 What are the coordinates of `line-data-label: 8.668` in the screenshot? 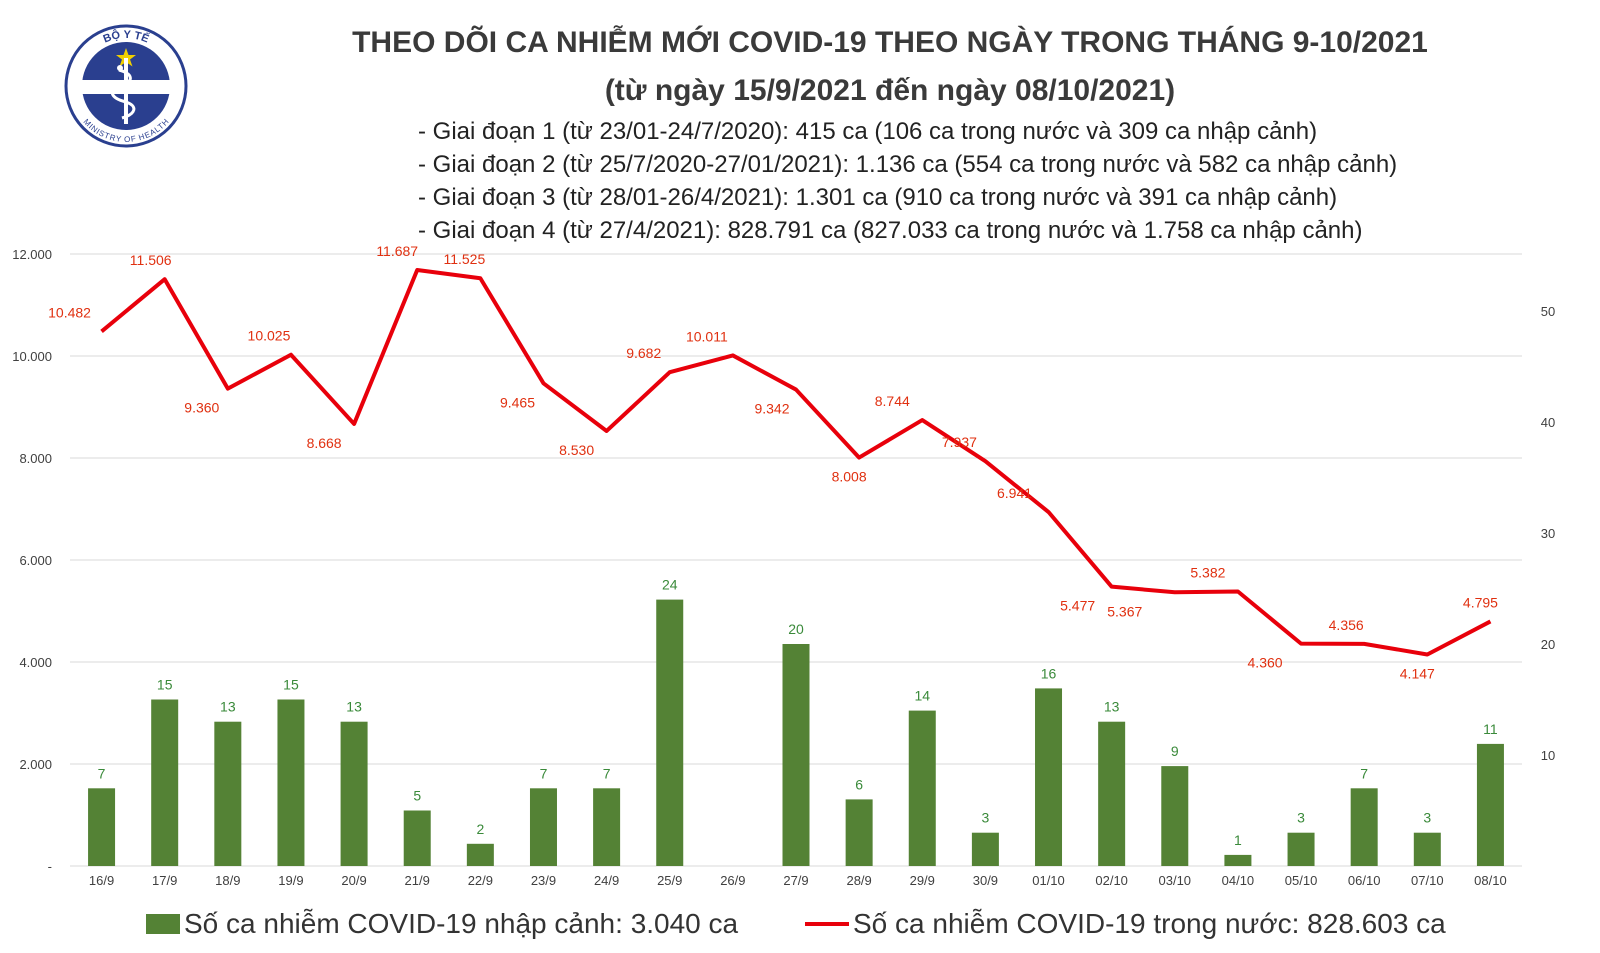 It's located at (324, 443).